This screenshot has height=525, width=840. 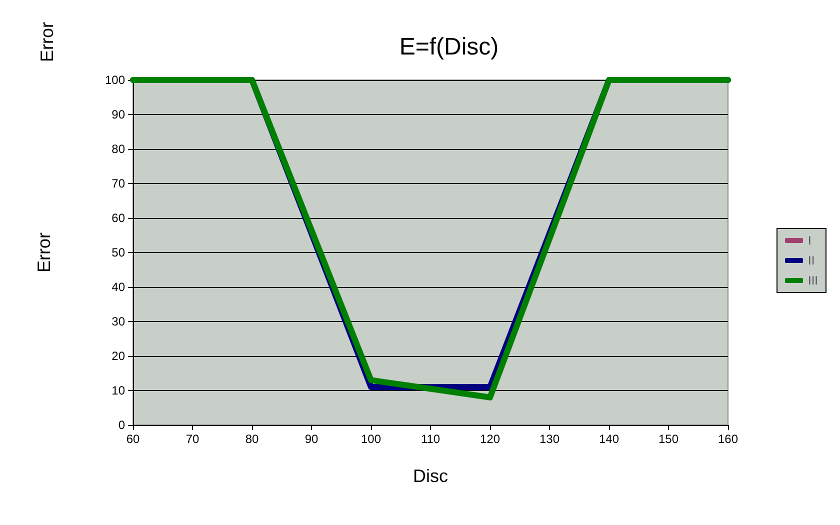 I want to click on y-tick-label: 20, so click(x=119, y=356).